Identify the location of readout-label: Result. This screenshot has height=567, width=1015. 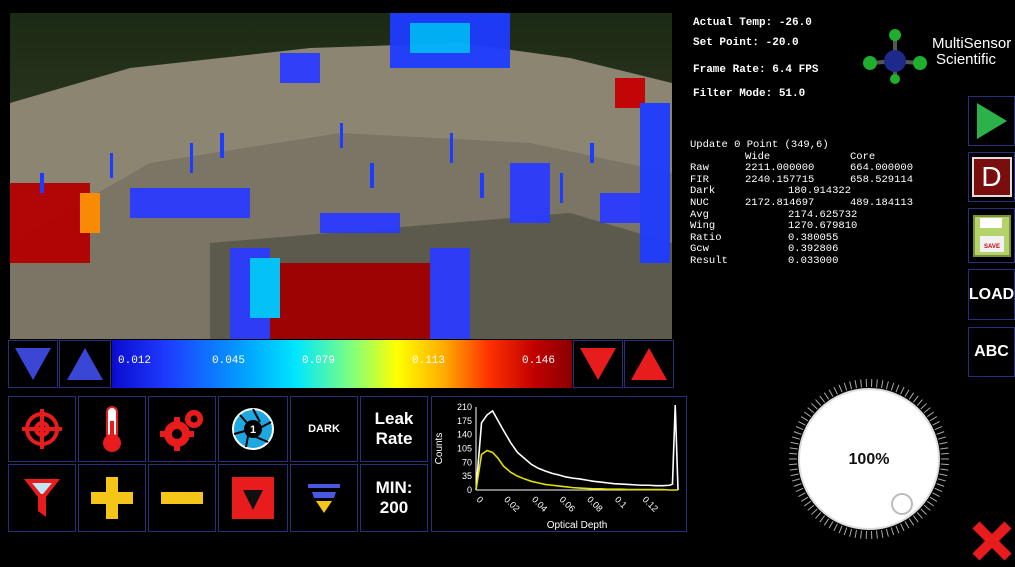
(709, 261).